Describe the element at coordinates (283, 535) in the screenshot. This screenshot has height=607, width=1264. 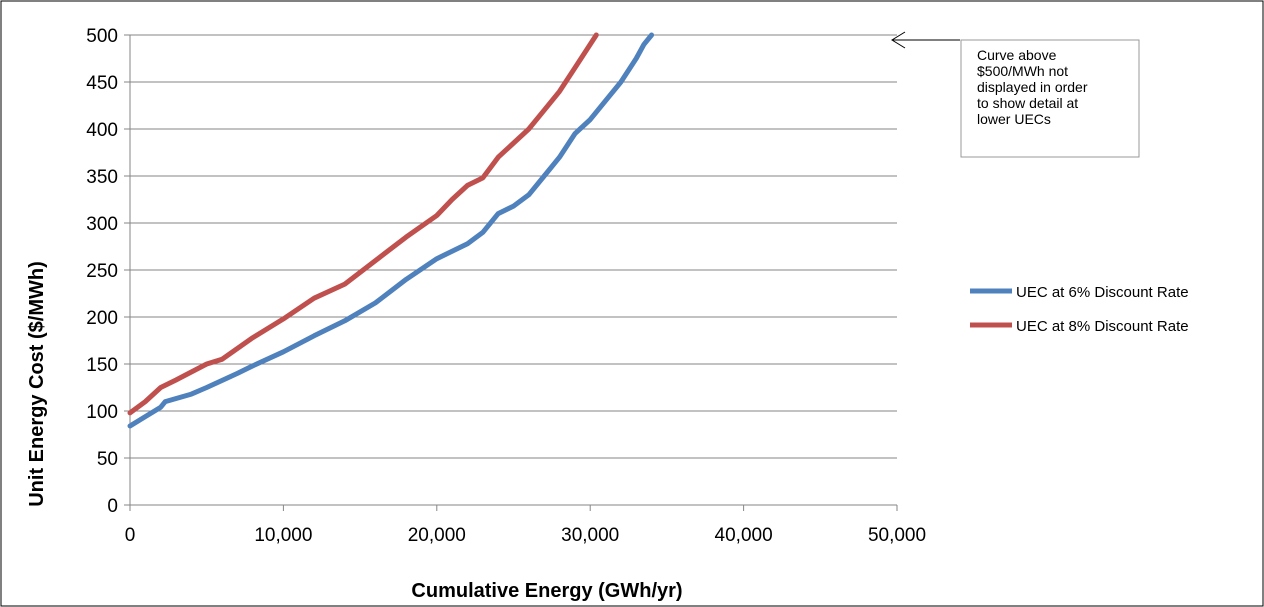
I see `x-tick-label: 10,000` at that location.